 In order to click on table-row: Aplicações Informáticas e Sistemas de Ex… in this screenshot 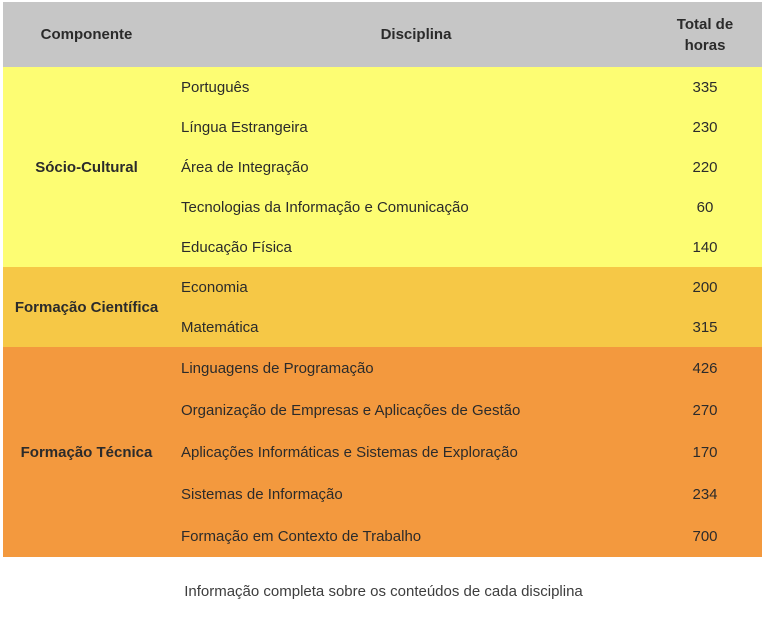, I will do `click(382, 452)`.